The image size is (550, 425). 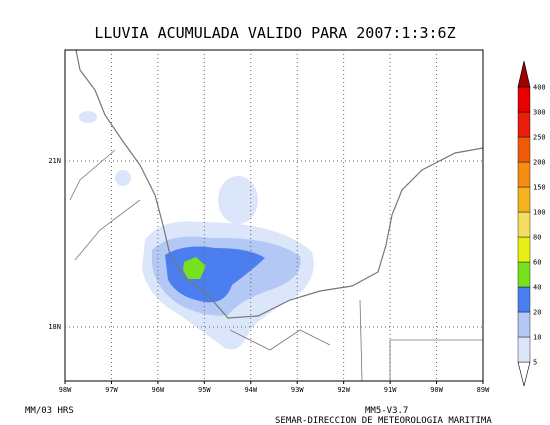 What do you see at coordinates (49, 411) in the screenshot?
I see `footer-left: MM/03 HRS` at bounding box center [49, 411].